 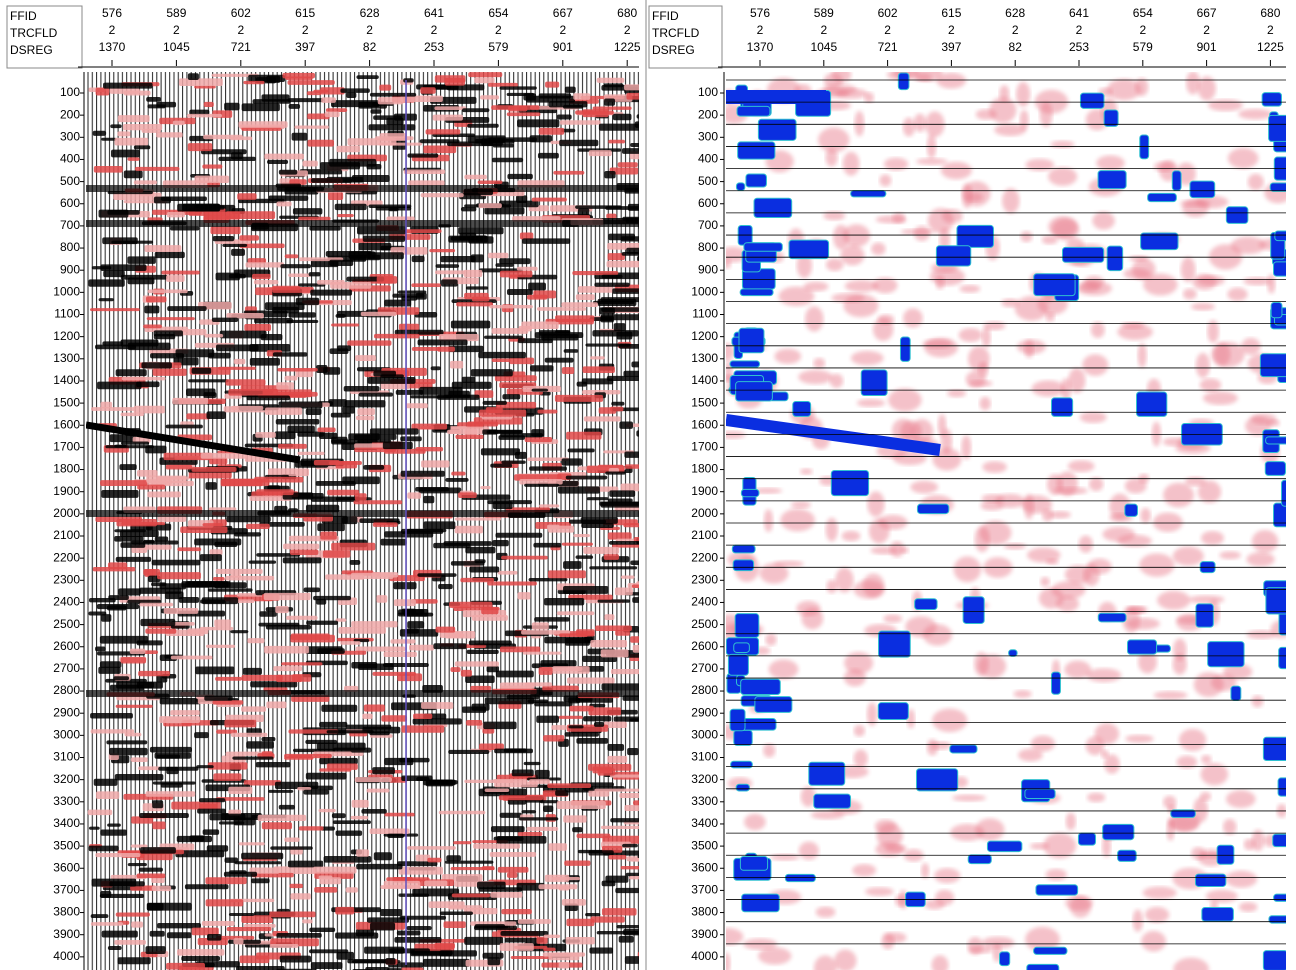 I want to click on column-ffid: 576, so click(x=760, y=13).